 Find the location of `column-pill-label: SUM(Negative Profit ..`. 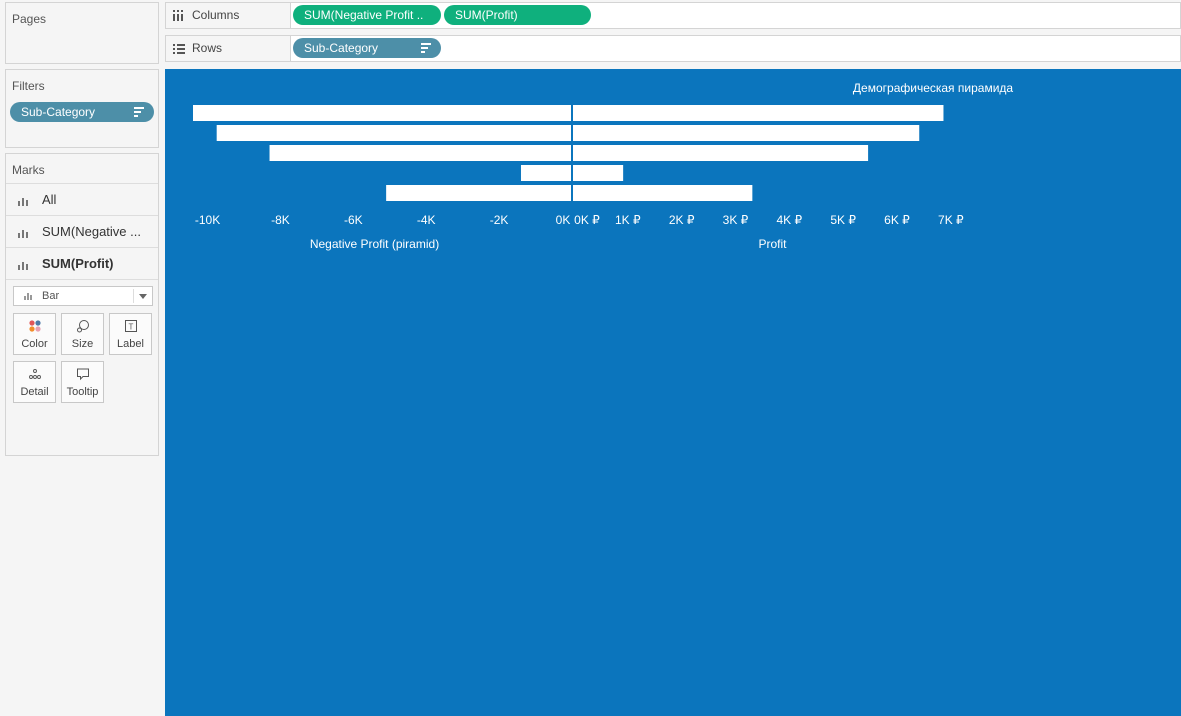

column-pill-label: SUM(Negative Profit .. is located at coordinates (364, 15).